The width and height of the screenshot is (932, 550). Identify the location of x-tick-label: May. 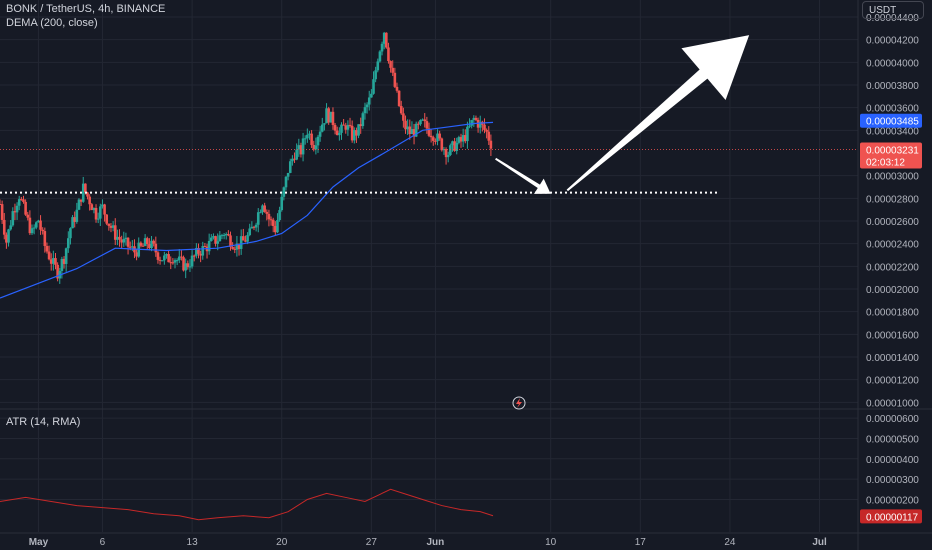
(39, 542).